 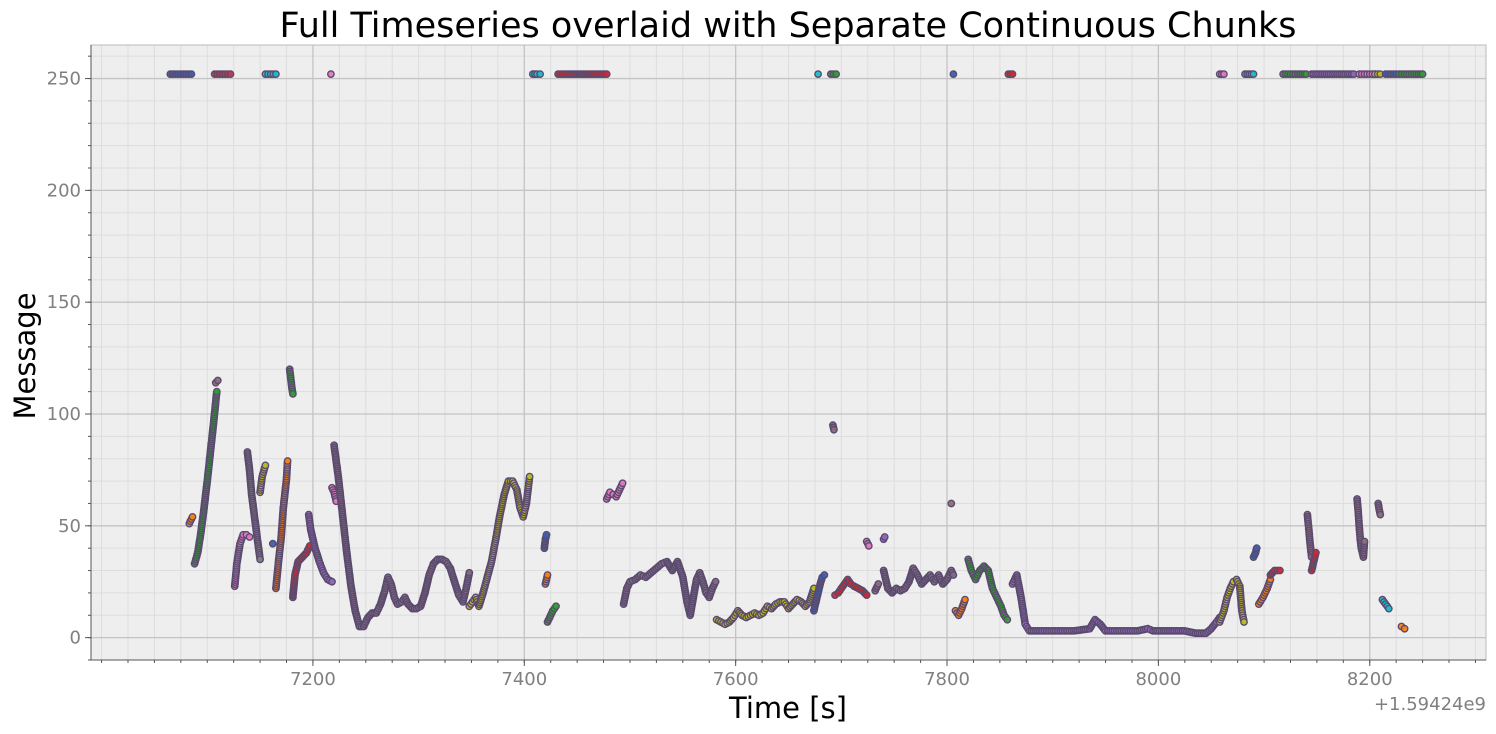 I want to click on y-tick-label: 200, so click(x=64, y=190).